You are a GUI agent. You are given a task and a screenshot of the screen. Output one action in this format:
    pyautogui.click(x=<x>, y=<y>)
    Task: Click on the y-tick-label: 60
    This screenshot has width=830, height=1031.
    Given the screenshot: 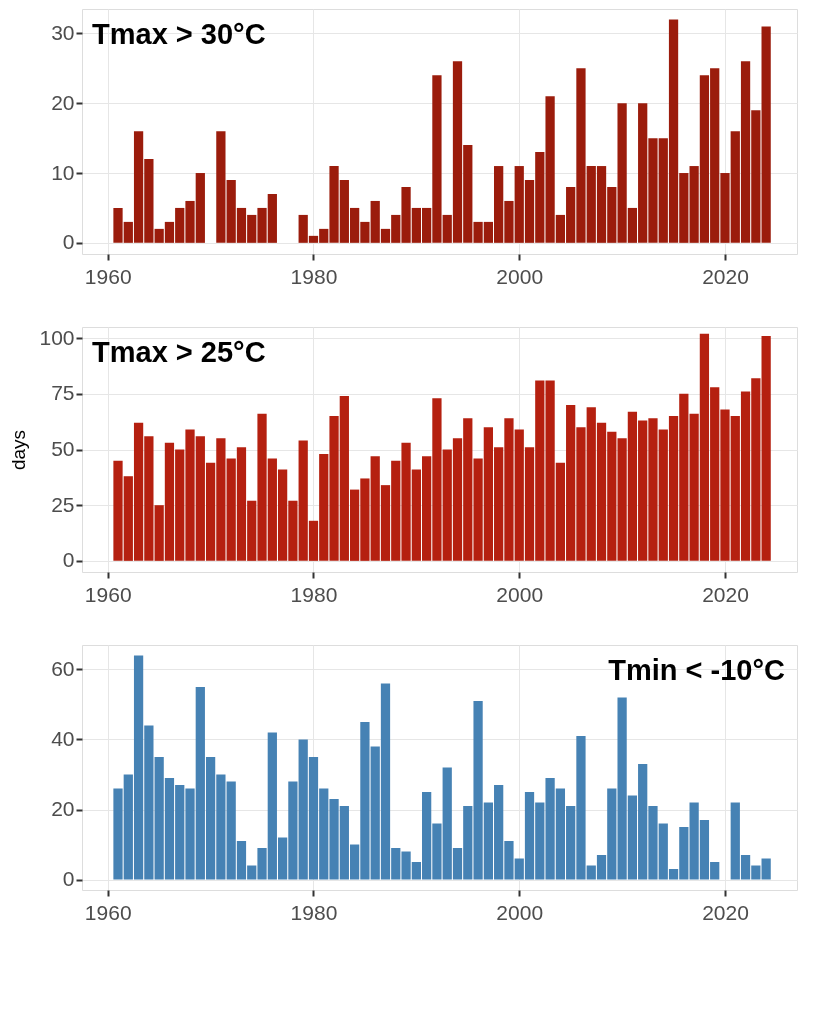 What is the action you would take?
    pyautogui.click(x=63, y=668)
    